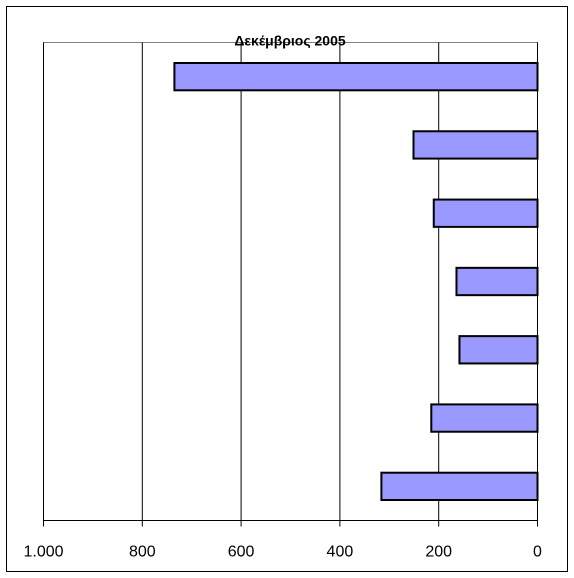 The image size is (574, 578). I want to click on x-tick-label: 200, so click(438, 552).